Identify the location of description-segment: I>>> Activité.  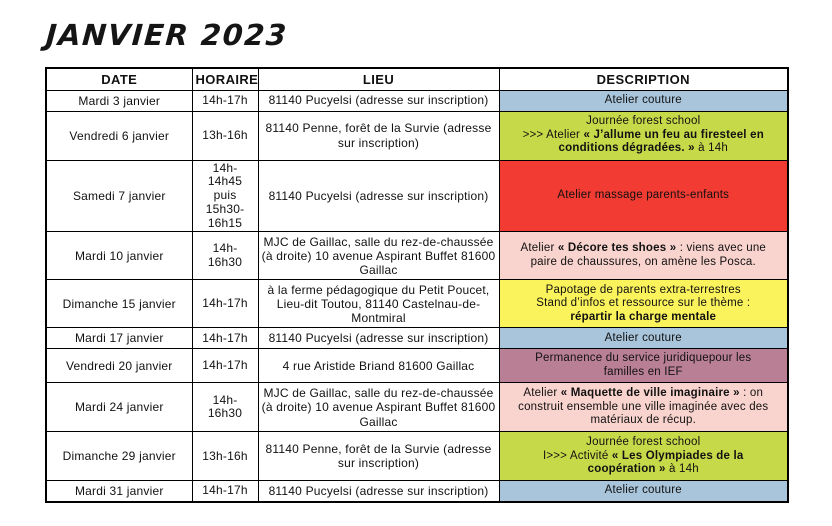
(577, 455).